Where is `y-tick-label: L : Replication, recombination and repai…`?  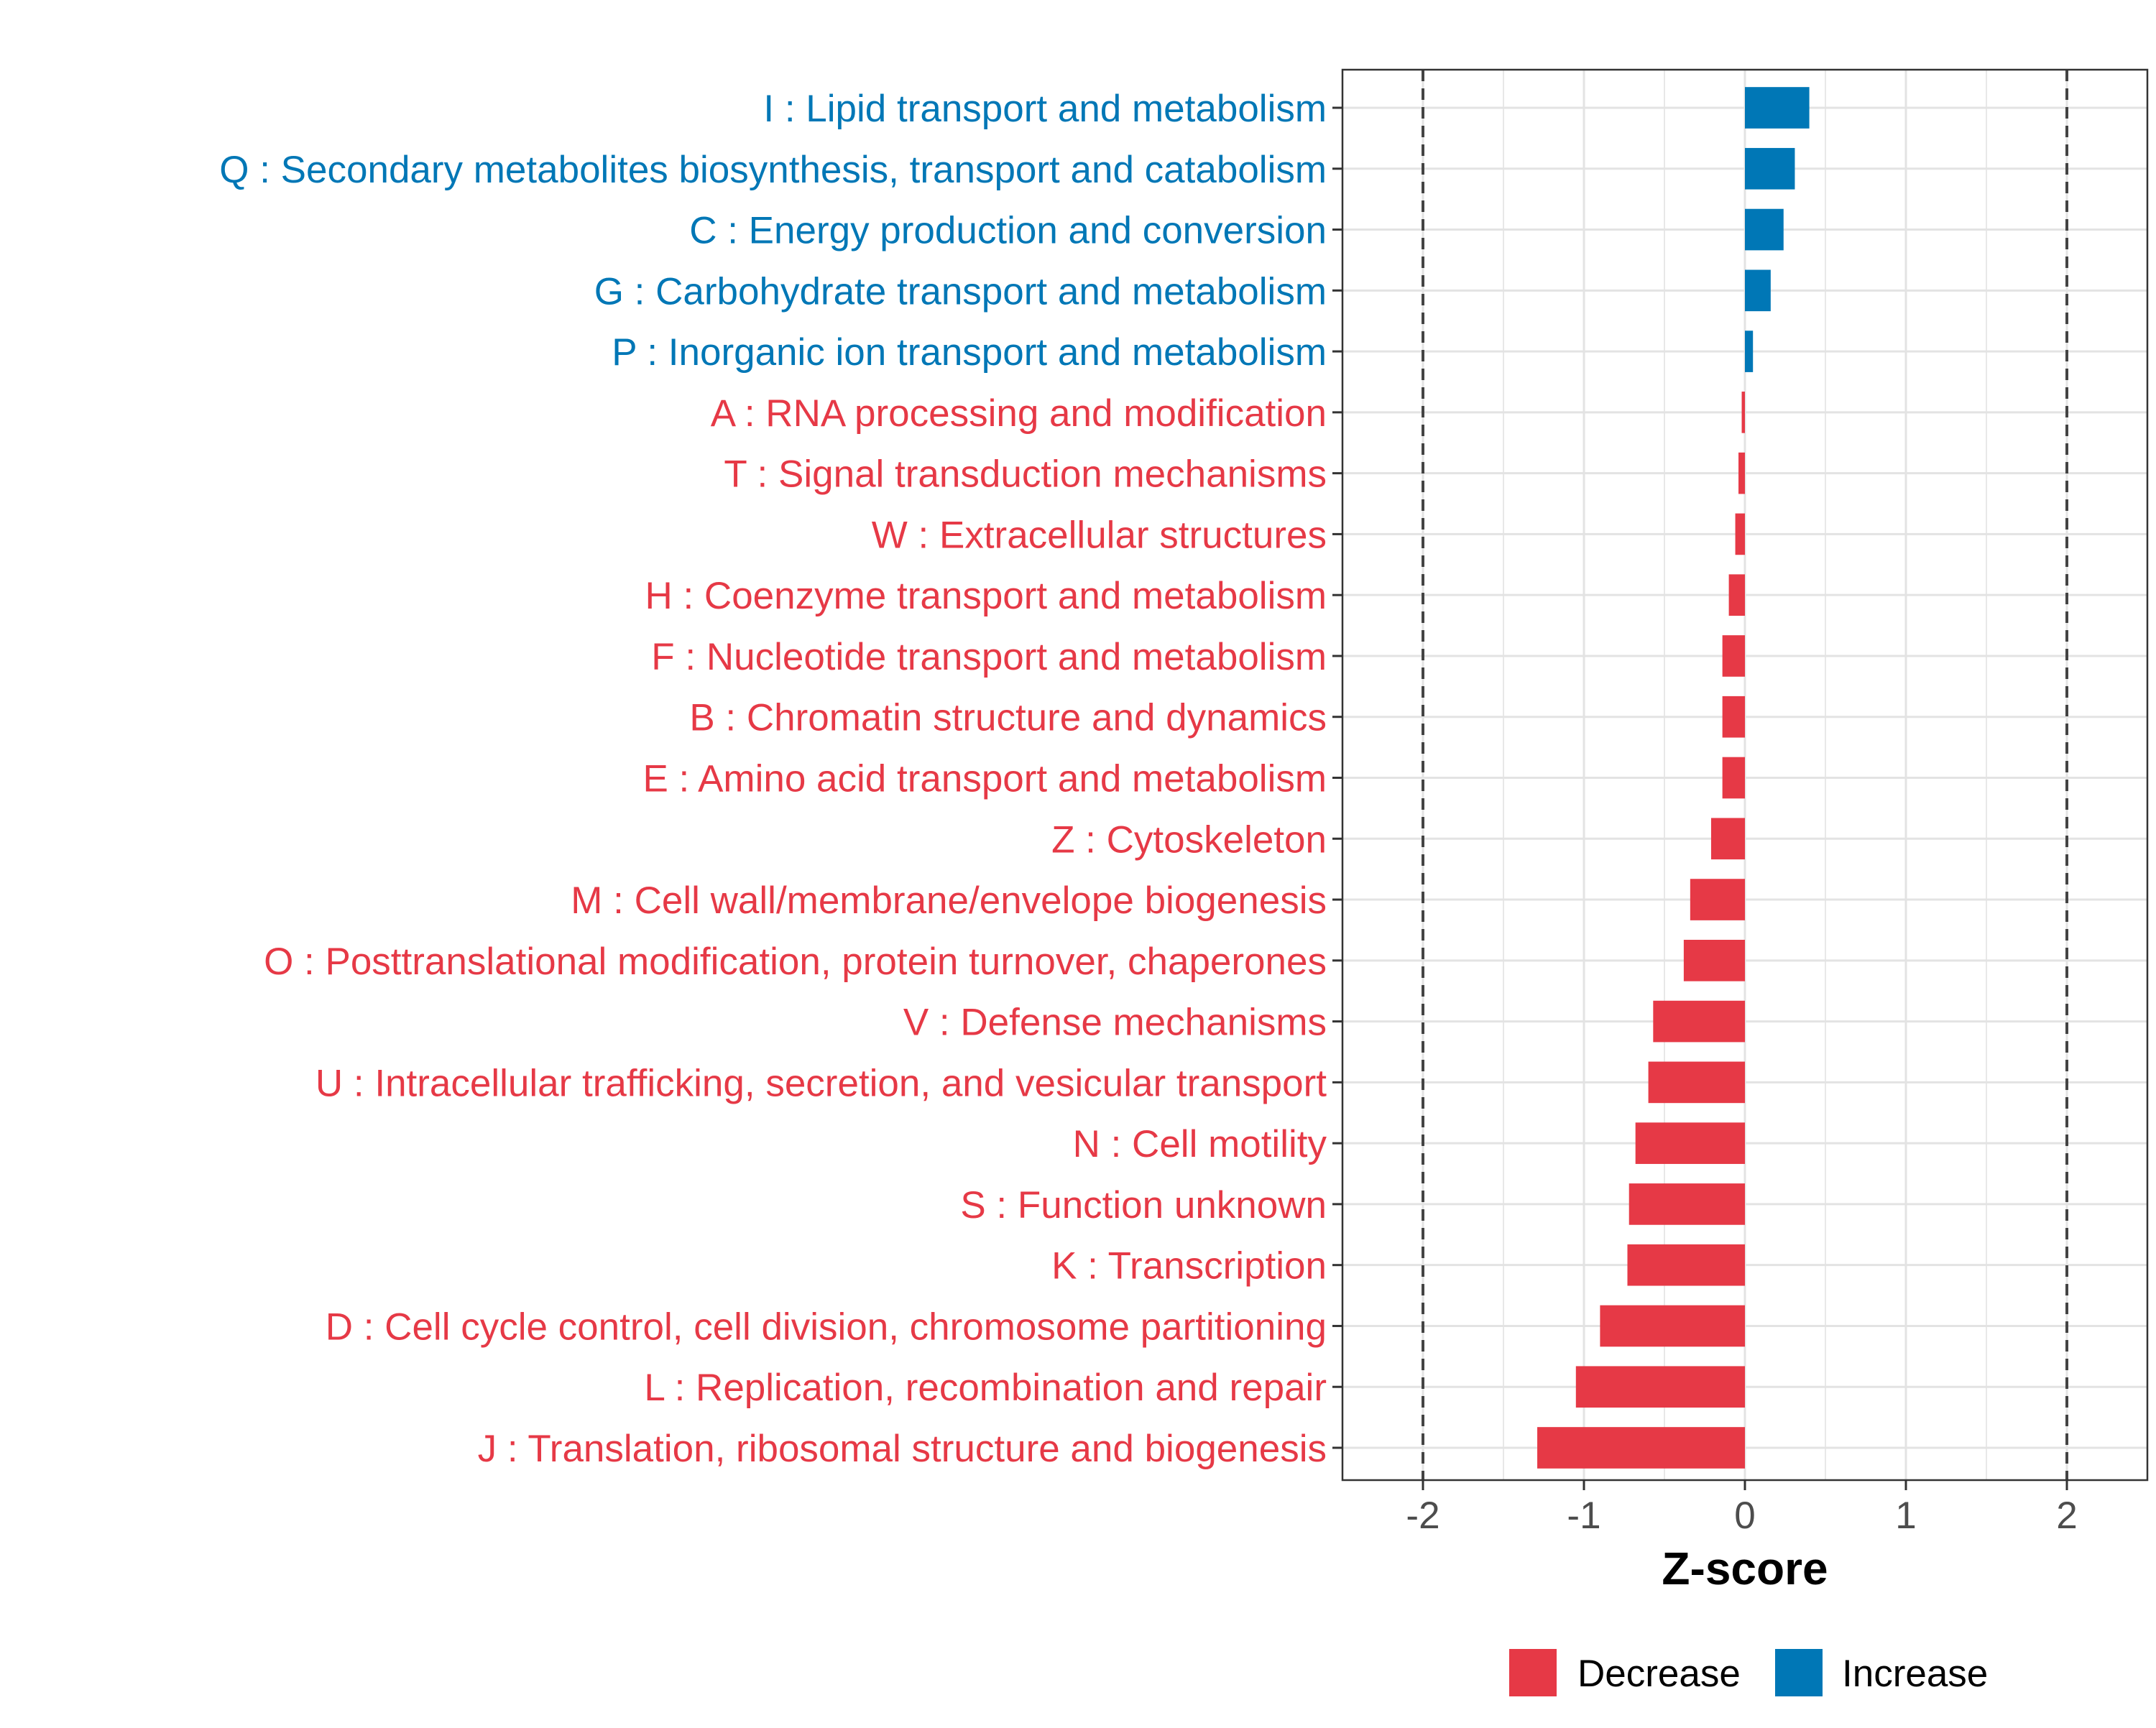 y-tick-label: L : Replication, recombination and repai… is located at coordinates (985, 1388).